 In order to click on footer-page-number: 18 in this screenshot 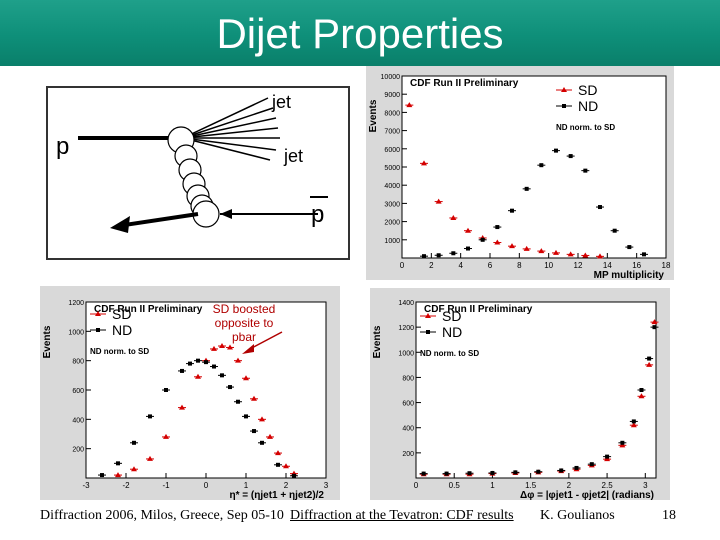, I will do `click(669, 515)`.